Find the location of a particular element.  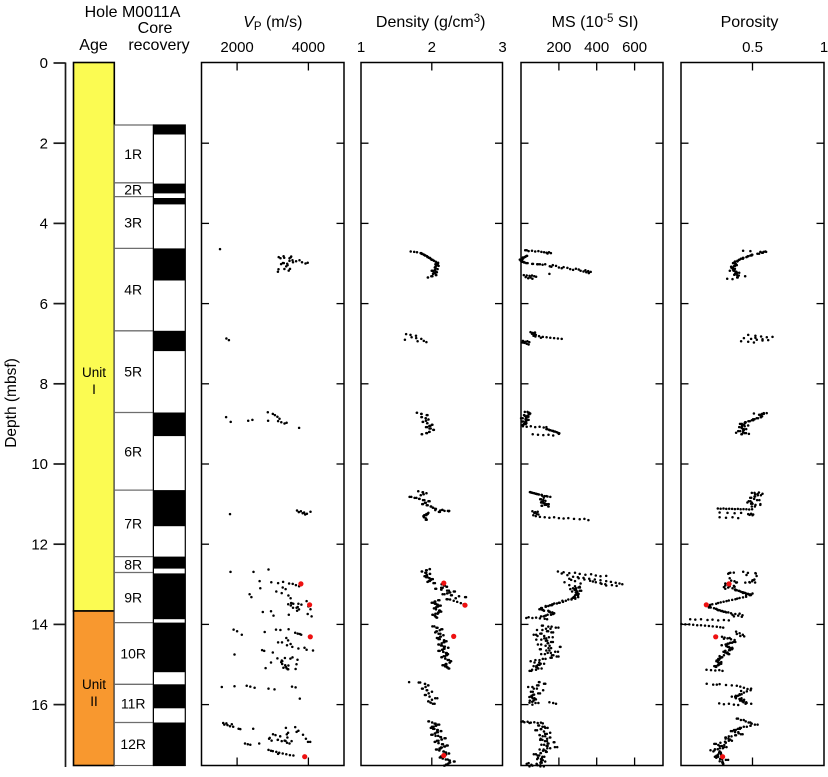

svg-text: I is located at coordinates (94, 389).